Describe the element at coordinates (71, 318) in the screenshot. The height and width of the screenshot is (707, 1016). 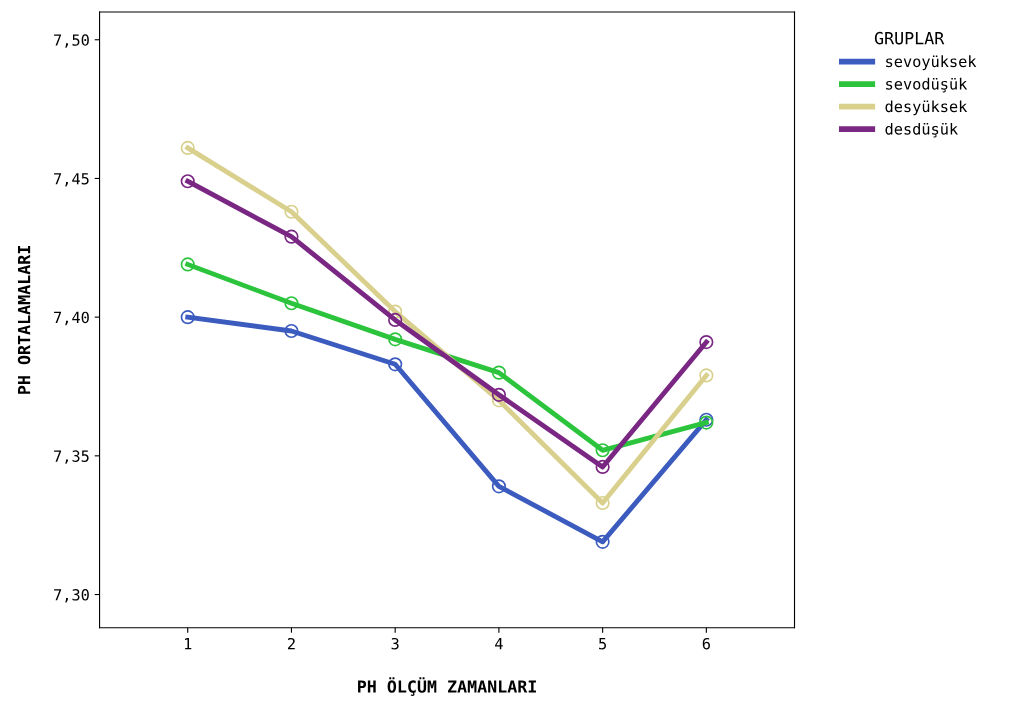
I see `y-tick-label: 7,40` at that location.